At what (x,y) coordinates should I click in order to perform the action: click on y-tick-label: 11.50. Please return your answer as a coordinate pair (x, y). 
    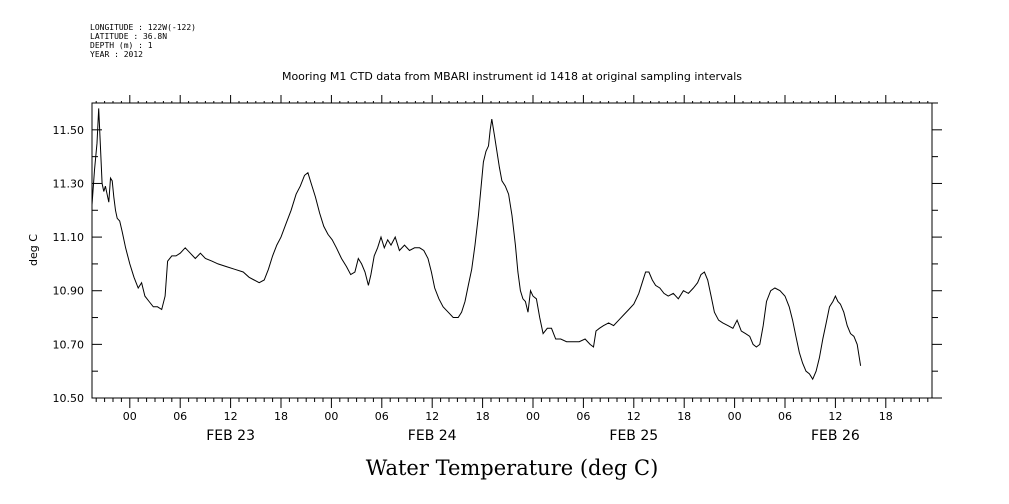
    Looking at the image, I should click on (69, 130).